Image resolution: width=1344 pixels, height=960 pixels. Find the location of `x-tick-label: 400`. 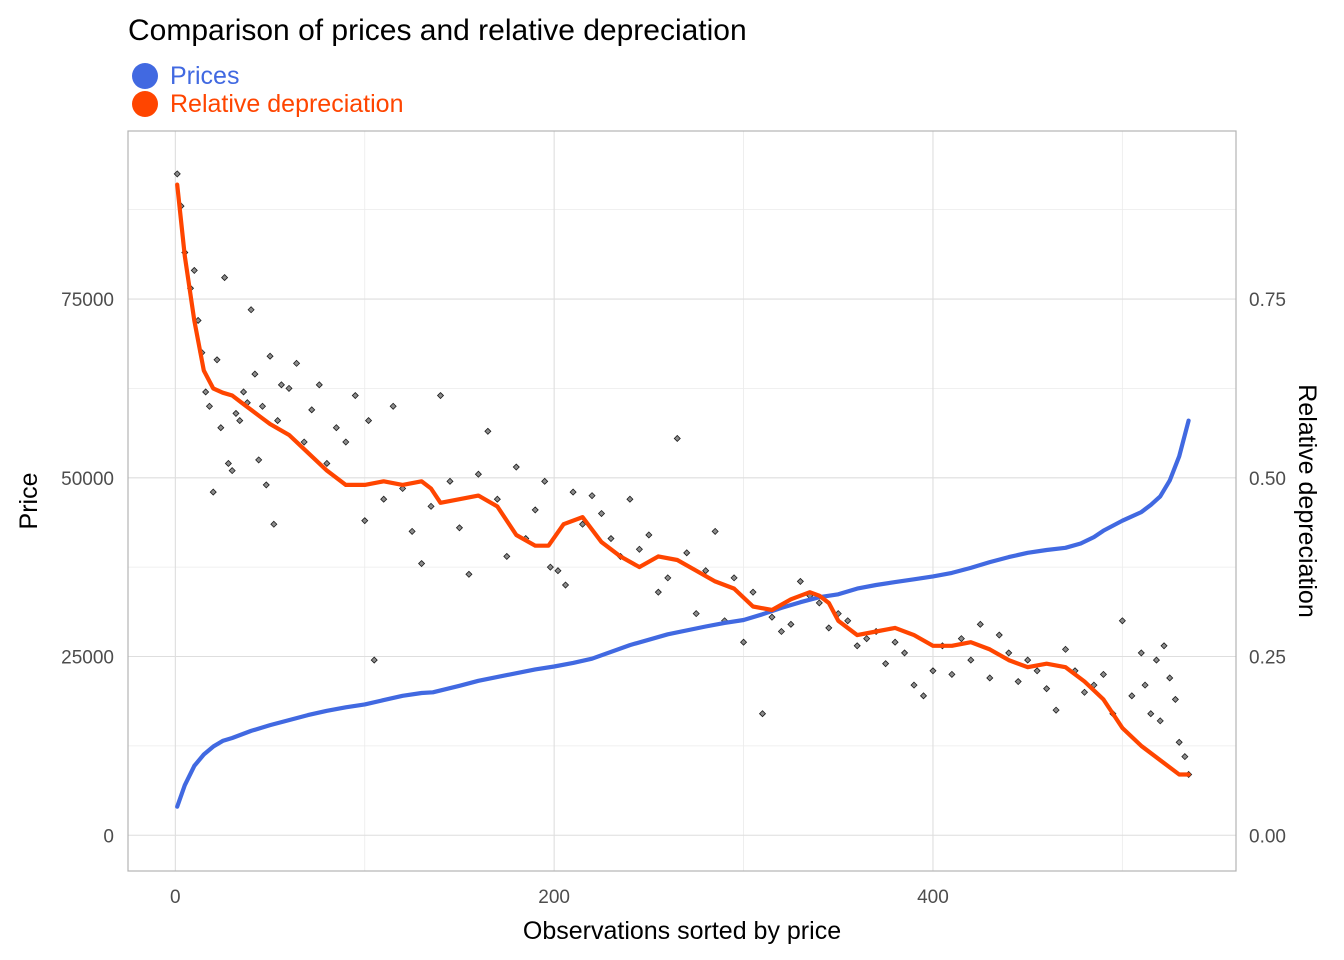

x-tick-label: 400 is located at coordinates (933, 897).